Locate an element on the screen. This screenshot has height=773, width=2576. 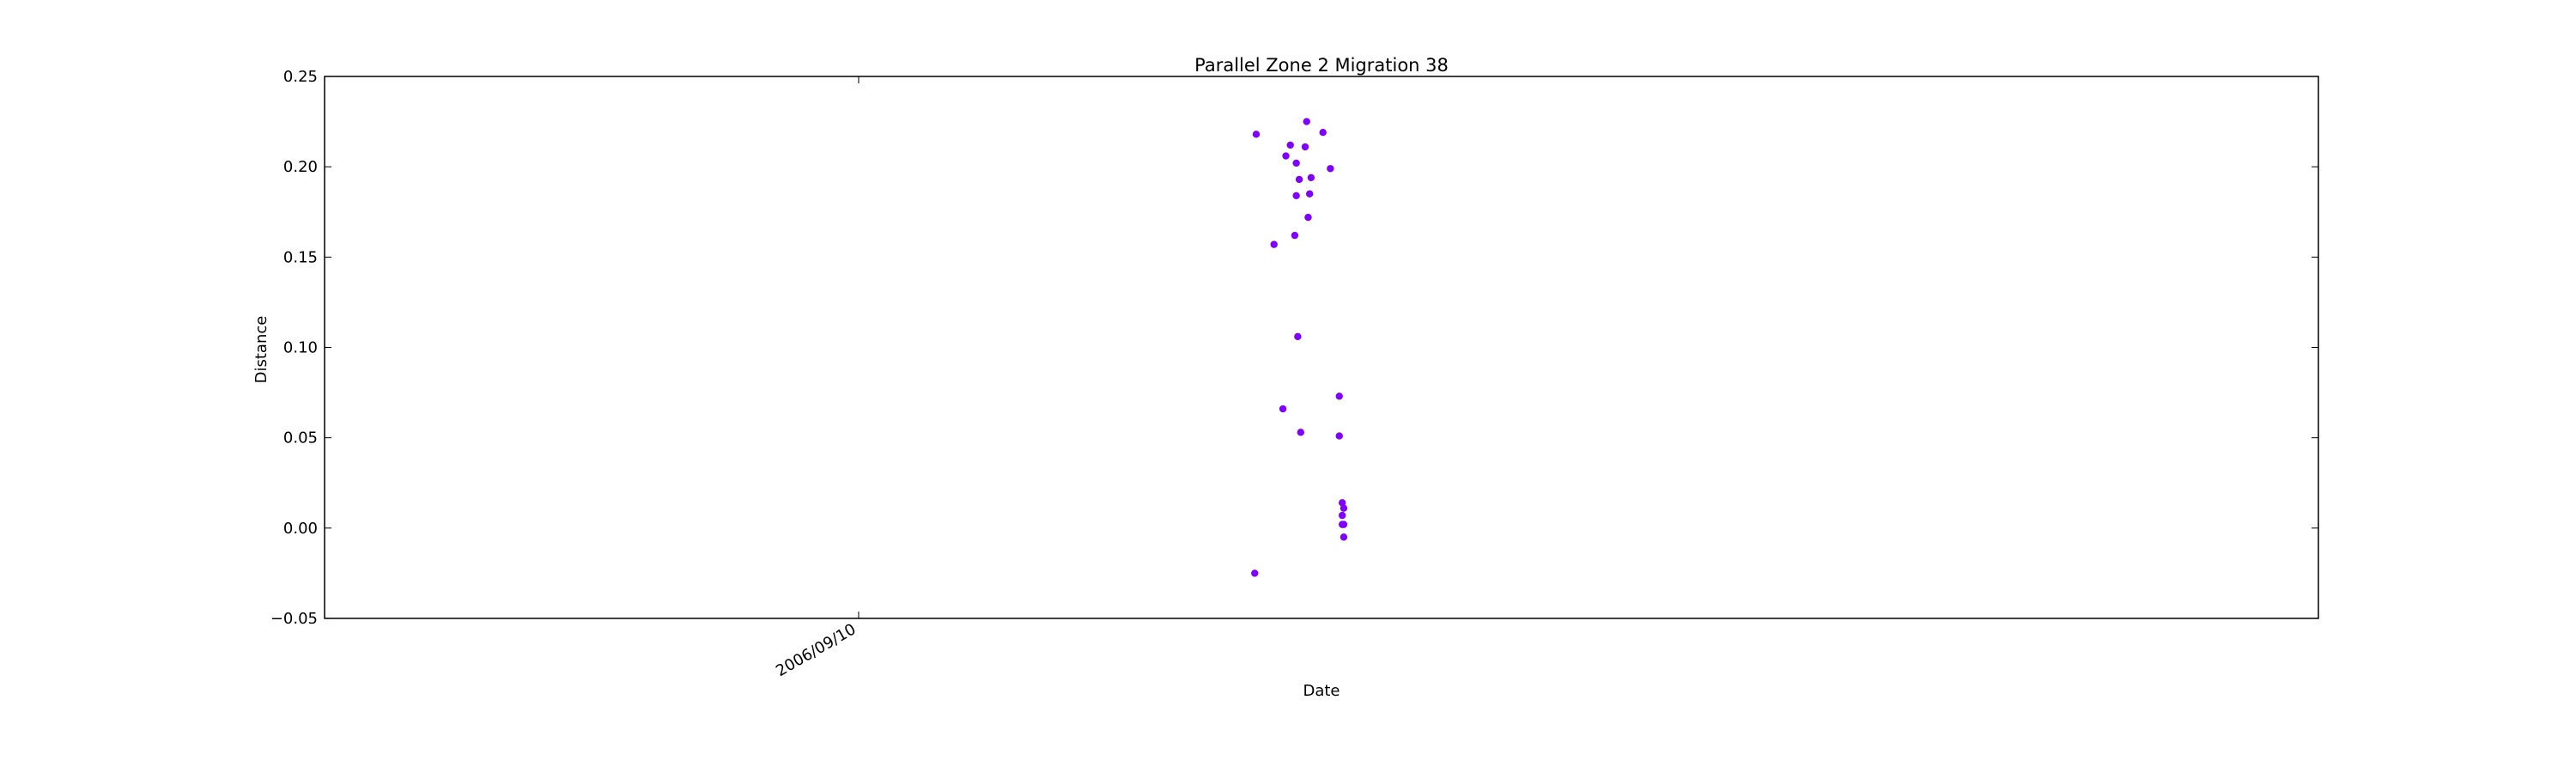
chart-title: Parallel Zone 2 Migration 38 is located at coordinates (1321, 65).